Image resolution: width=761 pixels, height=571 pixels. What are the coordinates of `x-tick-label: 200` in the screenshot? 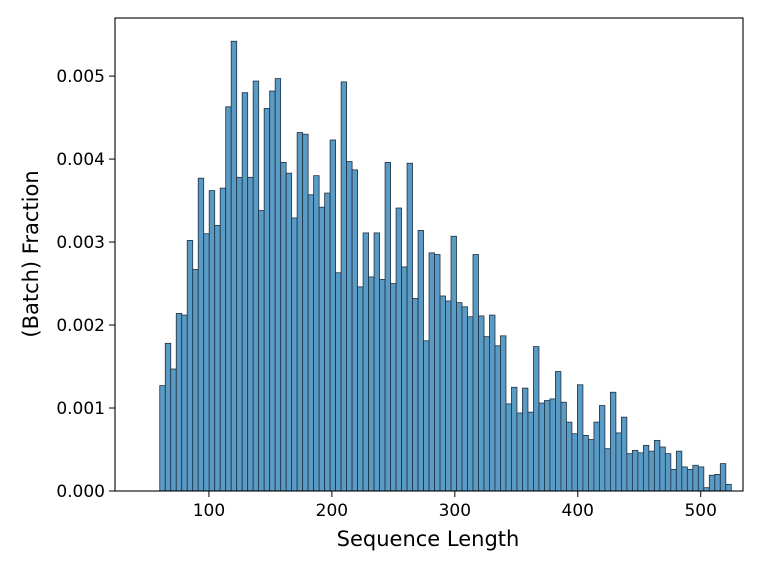 It's located at (332, 511).